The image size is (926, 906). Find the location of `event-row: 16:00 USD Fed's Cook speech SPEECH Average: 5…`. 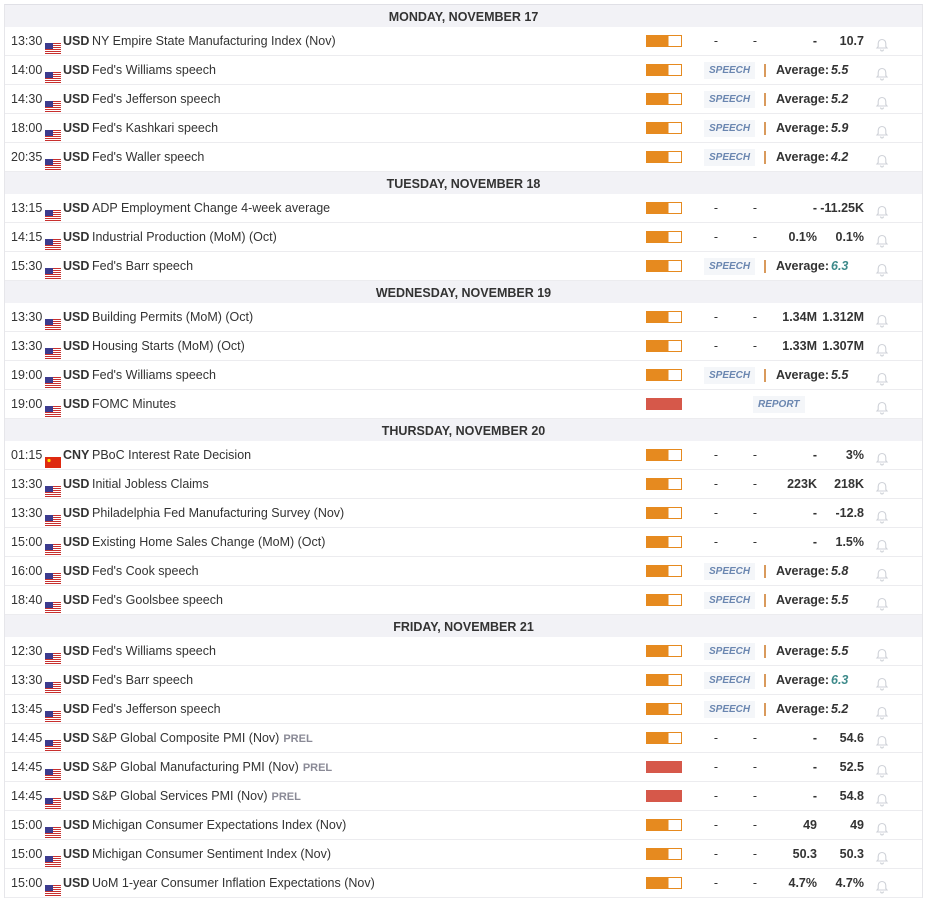

event-row: 16:00 USD Fed's Cook speech SPEECH Average: 5… is located at coordinates (463, 571).